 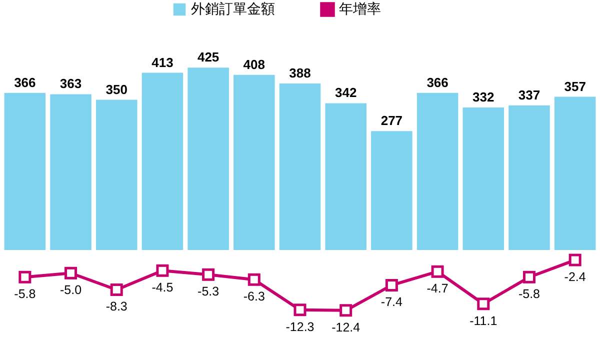 What do you see at coordinates (163, 62) in the screenshot?
I see `data-label: 413` at bounding box center [163, 62].